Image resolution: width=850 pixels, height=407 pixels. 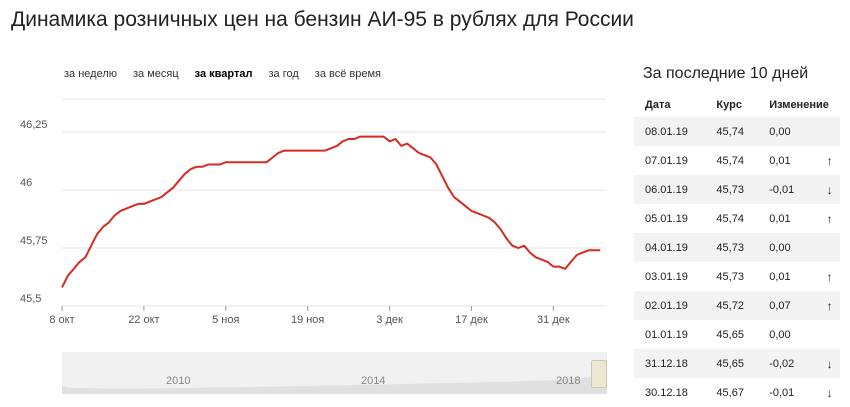 I want to click on tab-year: за год, so click(x=283, y=74).